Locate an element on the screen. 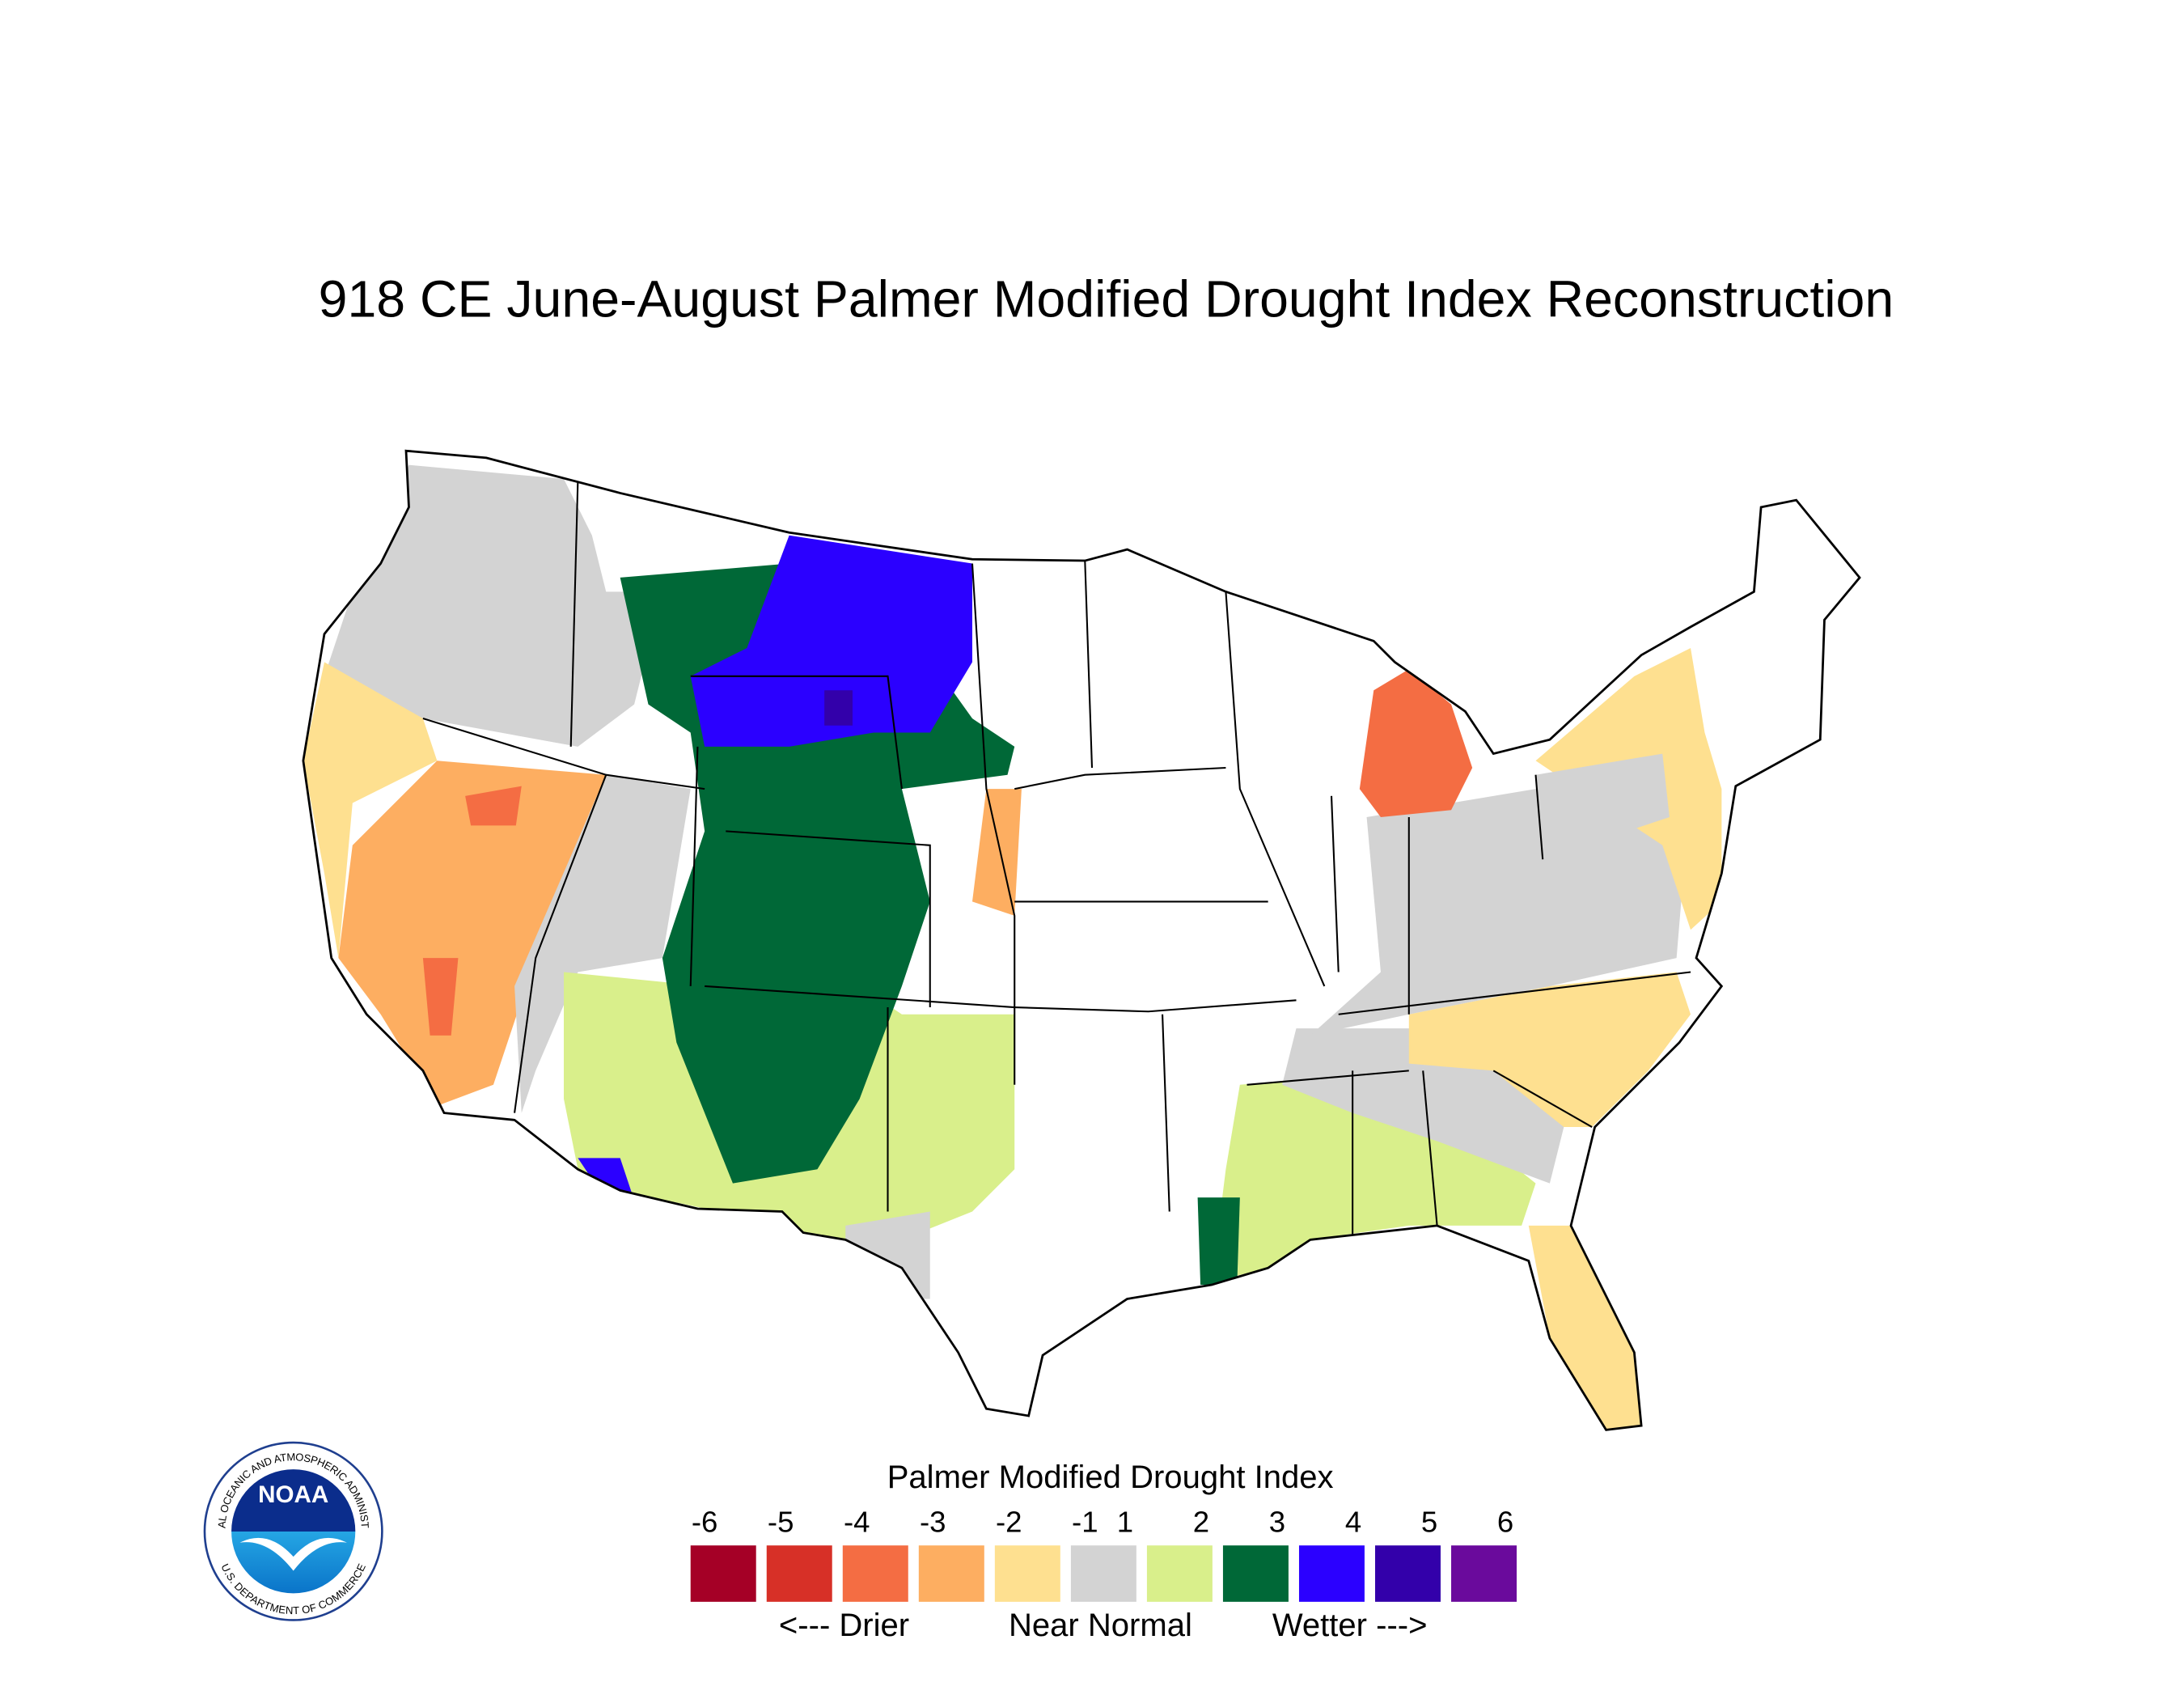  legend-title: Palmer Modified Drought Index is located at coordinates (1110, 1477).